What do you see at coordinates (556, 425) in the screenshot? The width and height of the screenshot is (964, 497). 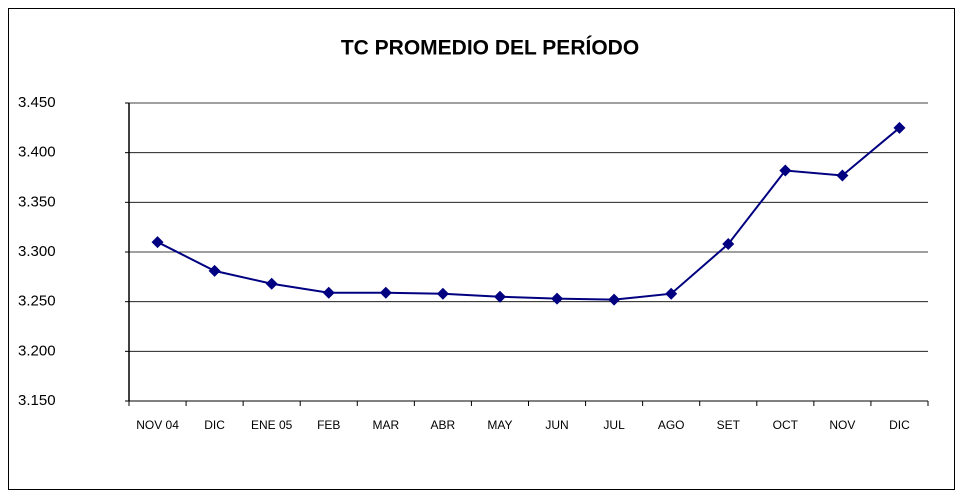 I see `x-tick-label: JUN` at bounding box center [556, 425].